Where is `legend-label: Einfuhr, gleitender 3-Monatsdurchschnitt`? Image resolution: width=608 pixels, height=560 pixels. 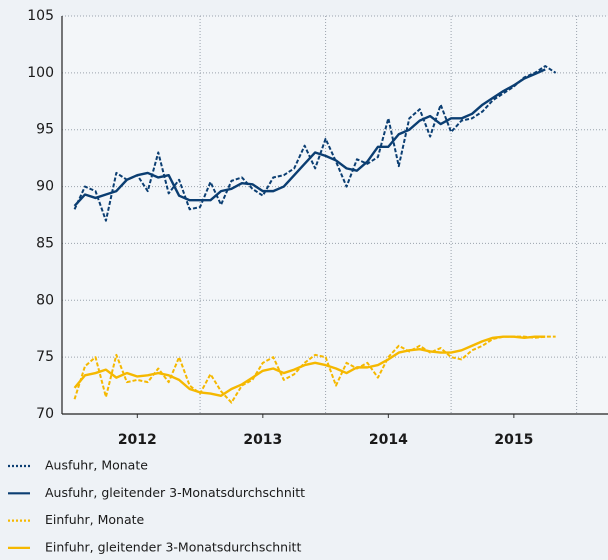
legend-label: Einfuhr, gleitender 3-Monatsdurchschnitt is located at coordinates (173, 546).